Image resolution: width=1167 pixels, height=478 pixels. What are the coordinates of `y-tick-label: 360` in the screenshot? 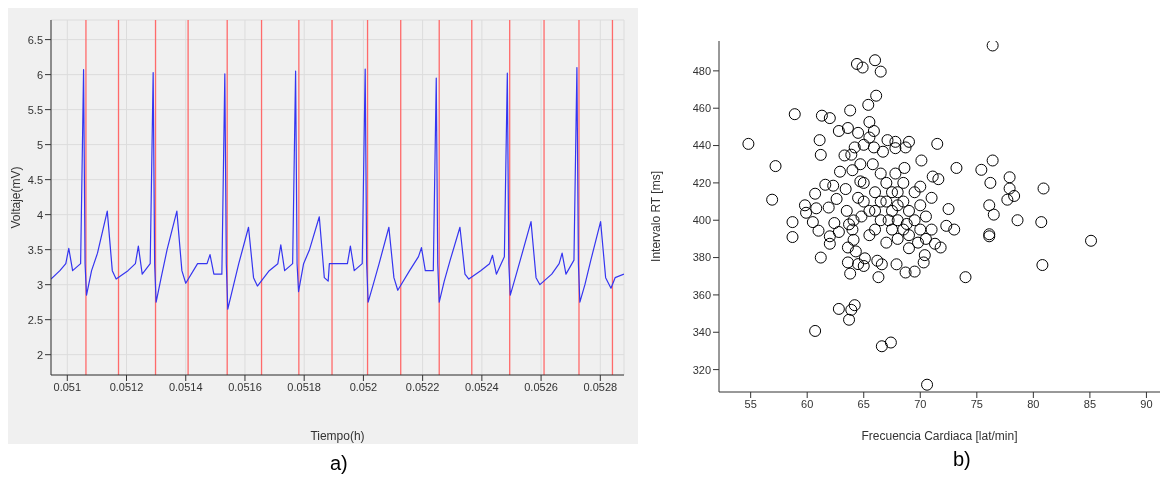 It's located at (701, 294).